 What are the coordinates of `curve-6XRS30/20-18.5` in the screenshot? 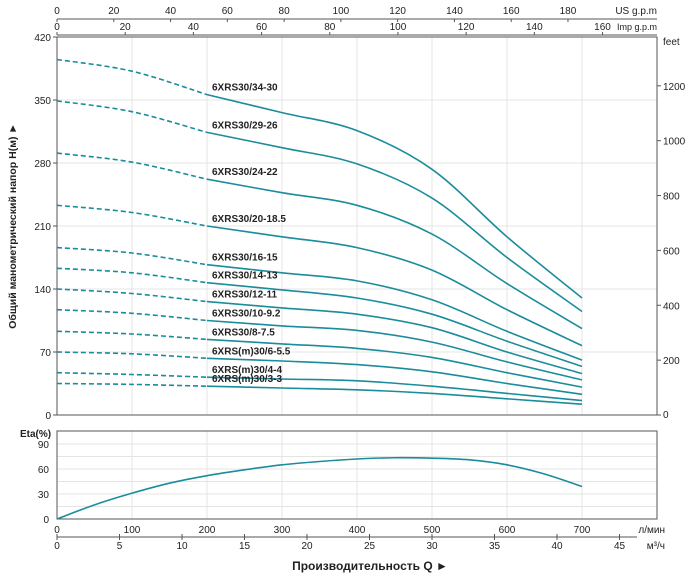 It's located at (394, 286).